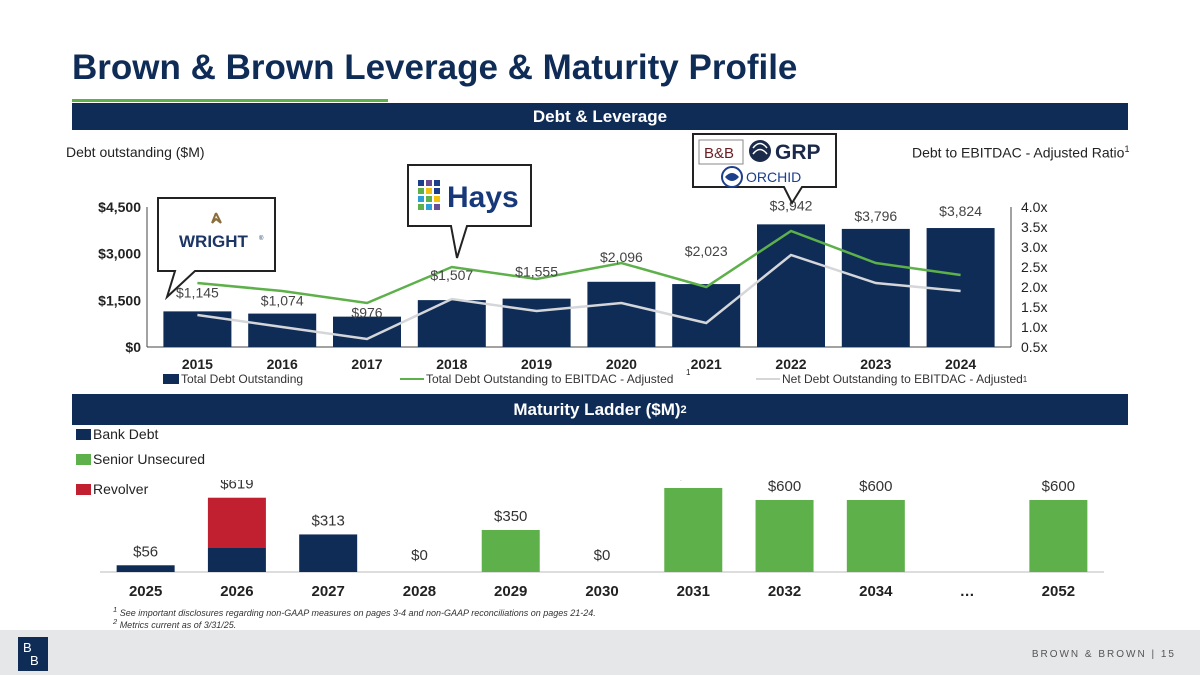 The height and width of the screenshot is (675, 1200). I want to click on debt-bar-value-label: $2,023, so click(706, 251).